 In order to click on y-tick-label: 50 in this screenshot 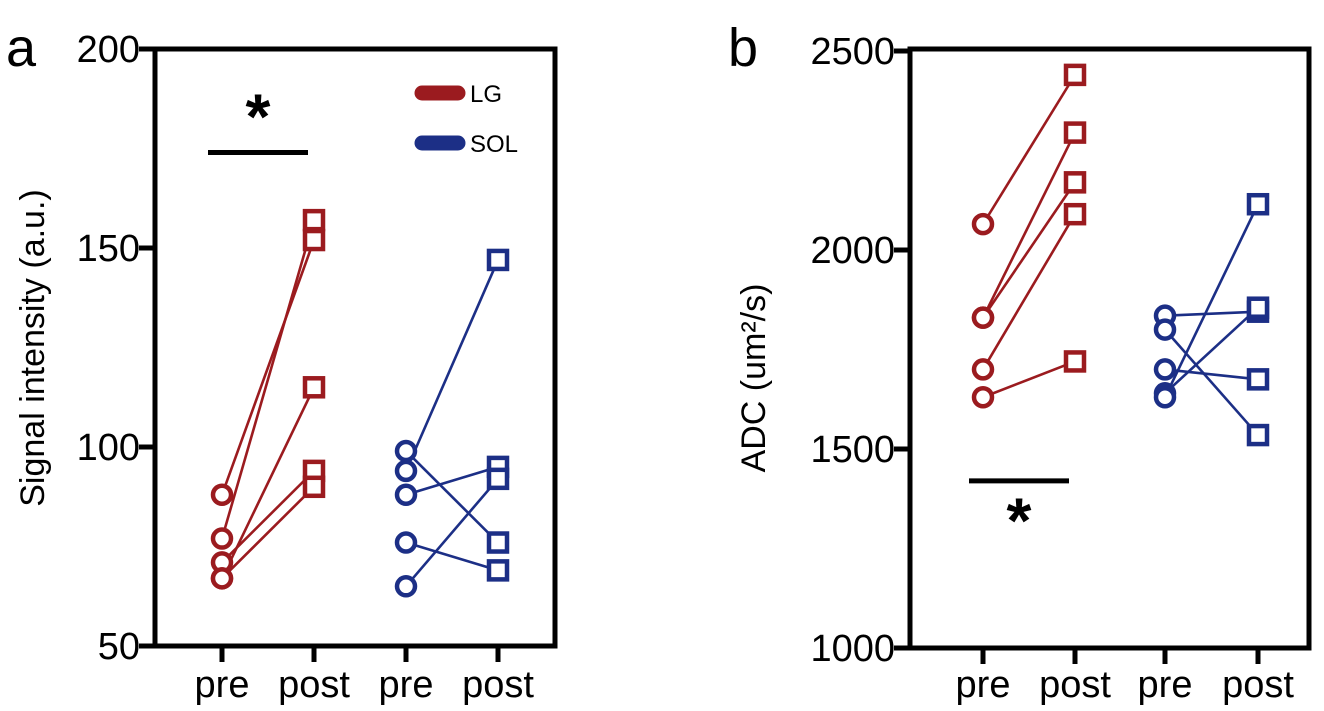, I will do `click(119, 647)`.